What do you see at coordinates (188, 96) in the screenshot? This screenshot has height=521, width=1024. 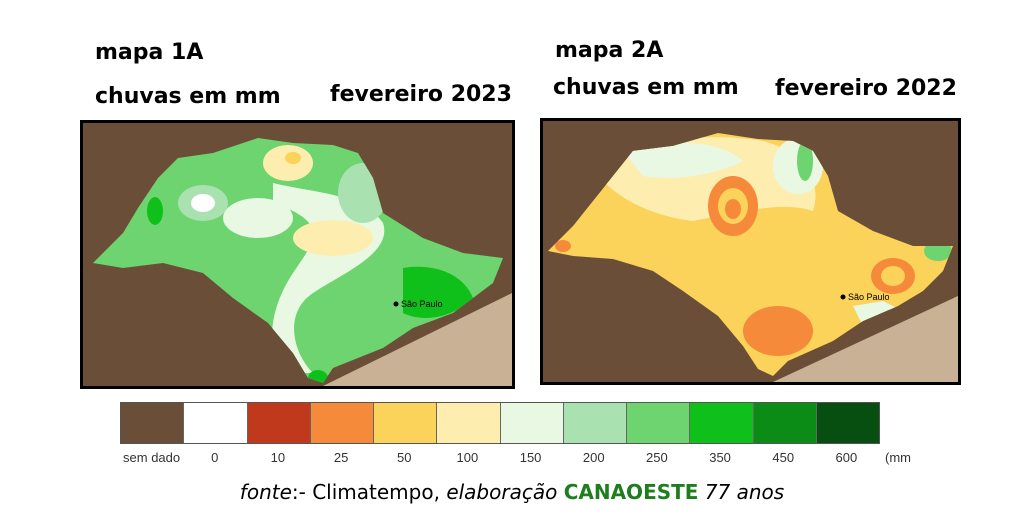 I see `map1-subtitle: chuvas em mm` at bounding box center [188, 96].